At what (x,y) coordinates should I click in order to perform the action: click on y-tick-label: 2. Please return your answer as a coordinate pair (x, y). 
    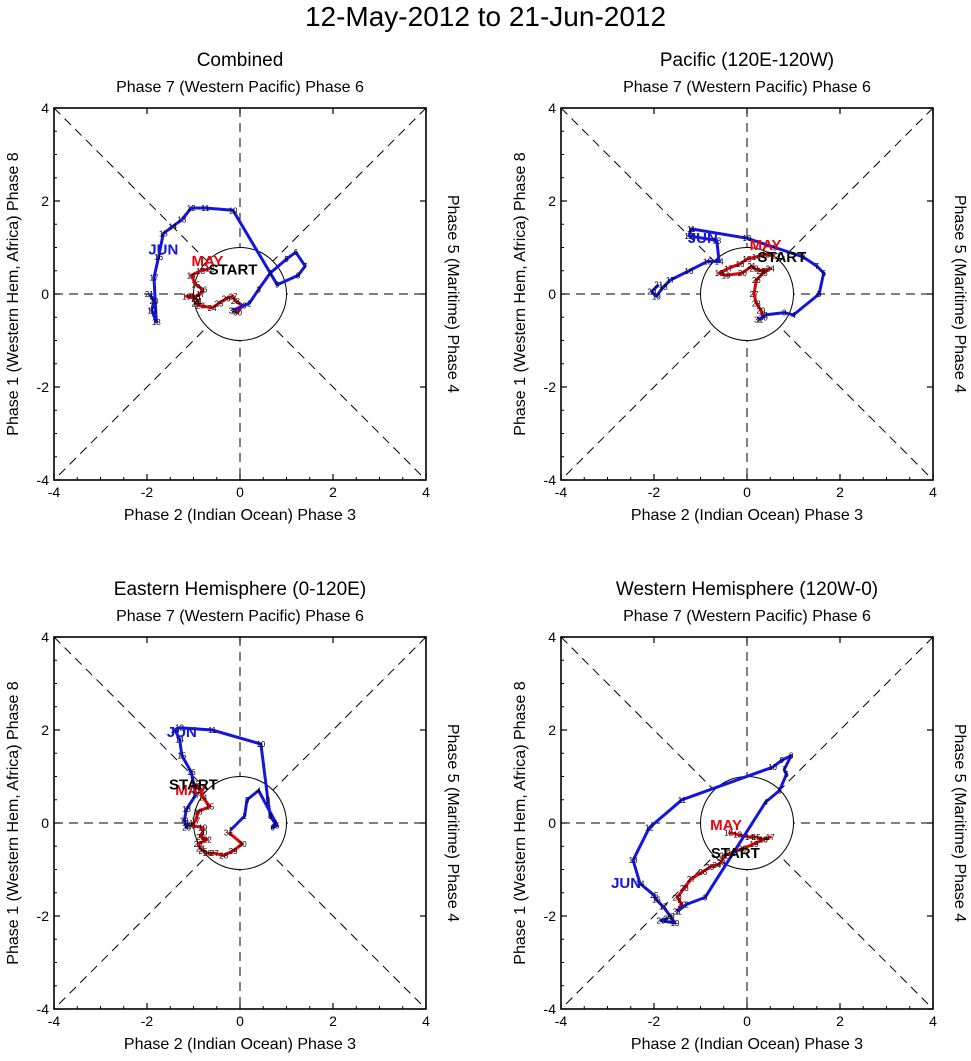
    Looking at the image, I should click on (45, 730).